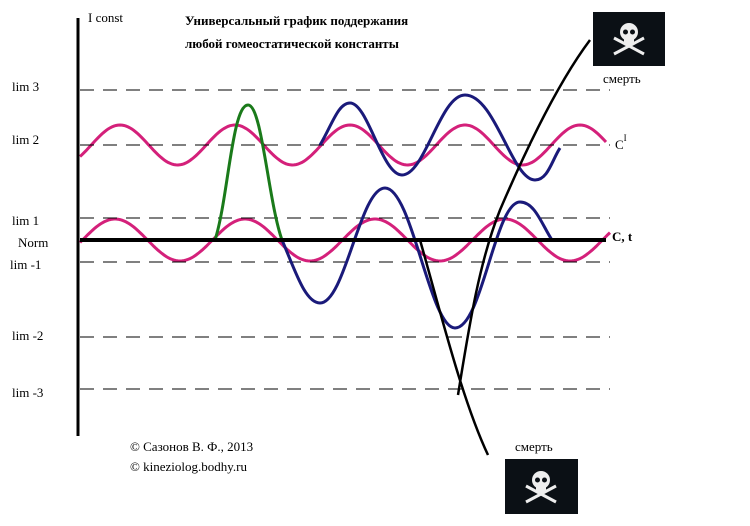 Image resolution: width=750 pixels, height=526 pixels. What do you see at coordinates (25, 220) in the screenshot?
I see `level-label: lim 1` at bounding box center [25, 220].